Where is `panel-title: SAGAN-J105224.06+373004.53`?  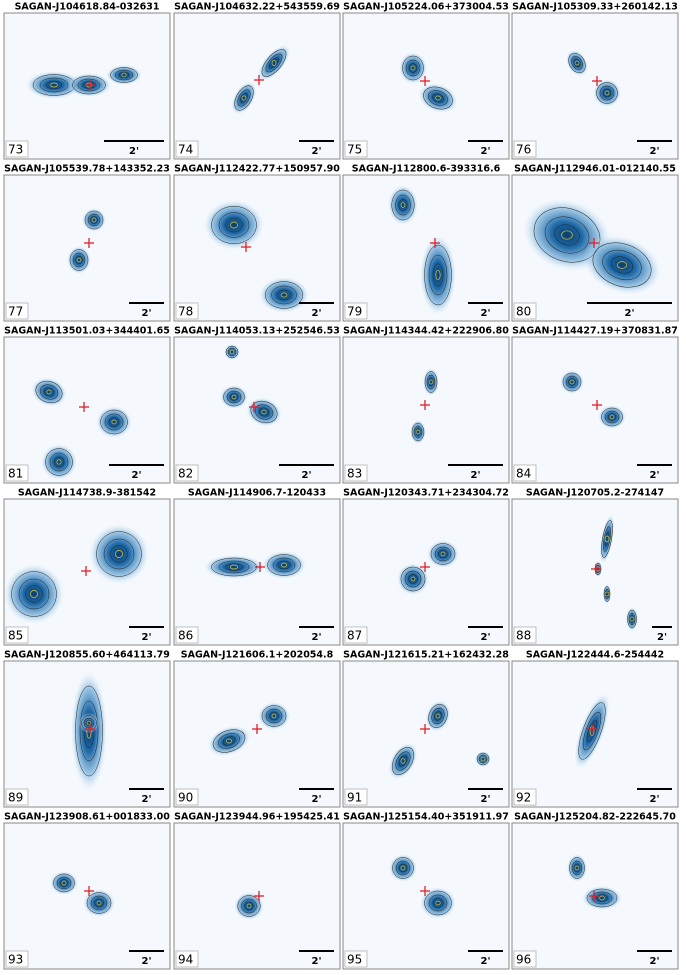
panel-title: SAGAN-J105224.06+373004.53 is located at coordinates (426, 7).